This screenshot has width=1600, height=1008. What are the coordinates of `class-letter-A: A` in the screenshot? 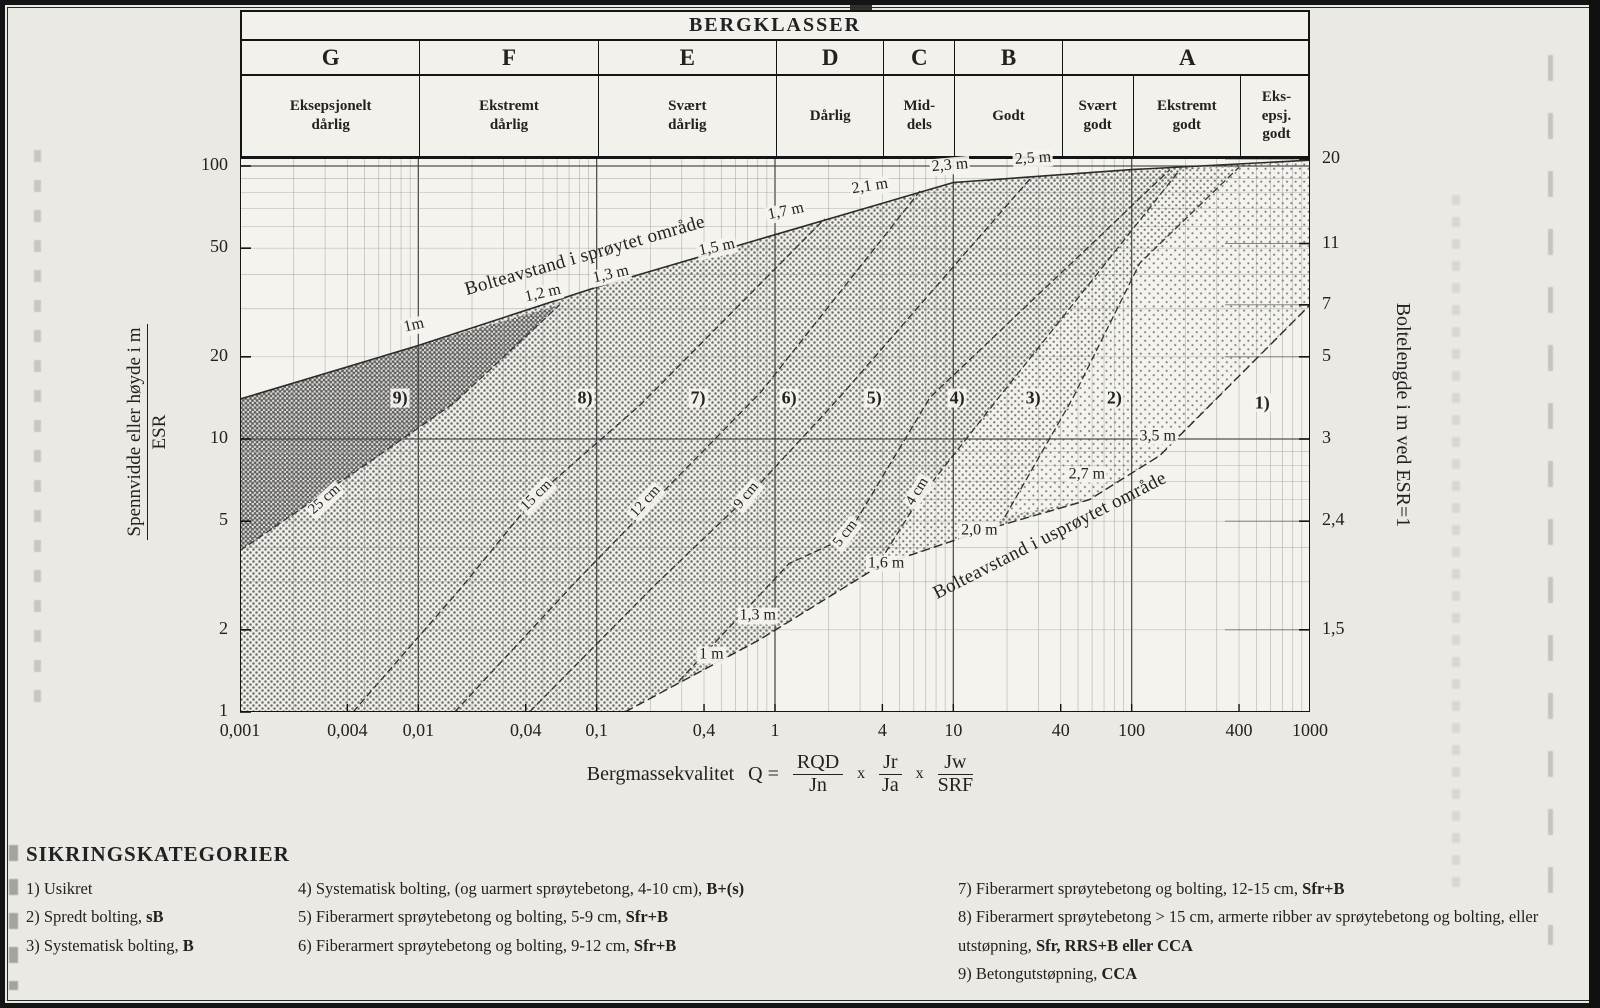 It's located at (1187, 57).